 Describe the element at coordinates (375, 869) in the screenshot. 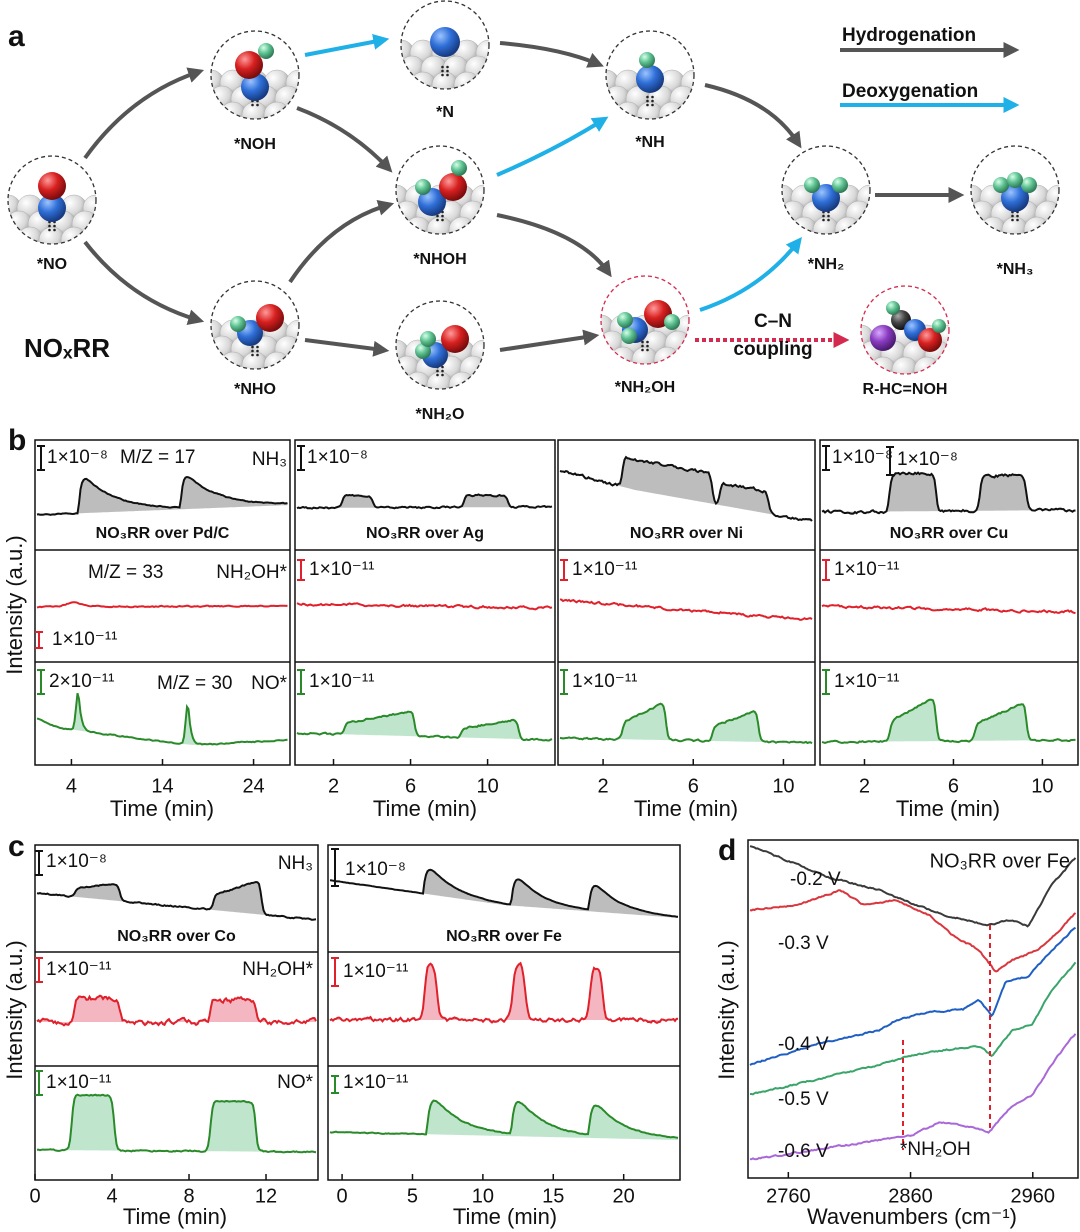

I see `scale-label: 1×10⁻⁸` at that location.